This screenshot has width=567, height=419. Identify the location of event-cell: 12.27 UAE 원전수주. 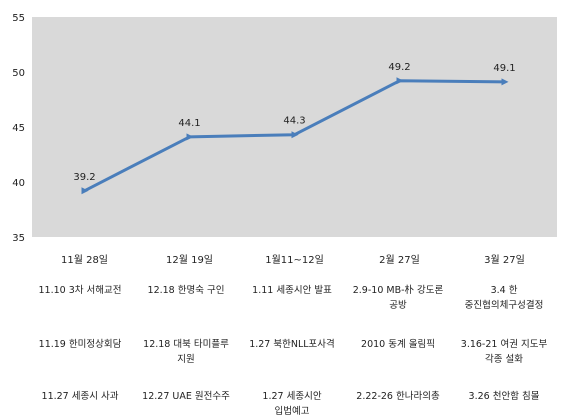
(186, 396).